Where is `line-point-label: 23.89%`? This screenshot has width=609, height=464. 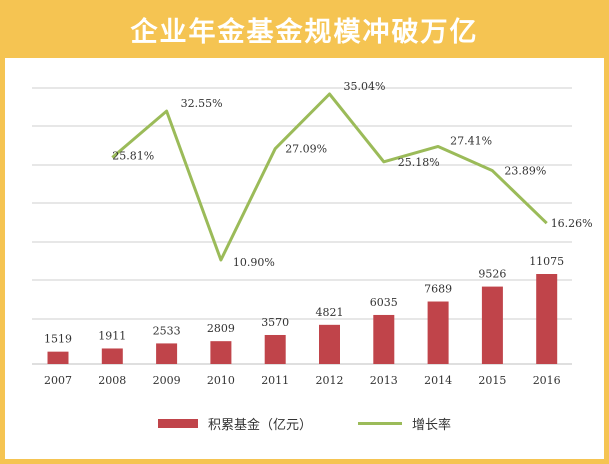
line-point-label: 23.89% is located at coordinates (525, 171).